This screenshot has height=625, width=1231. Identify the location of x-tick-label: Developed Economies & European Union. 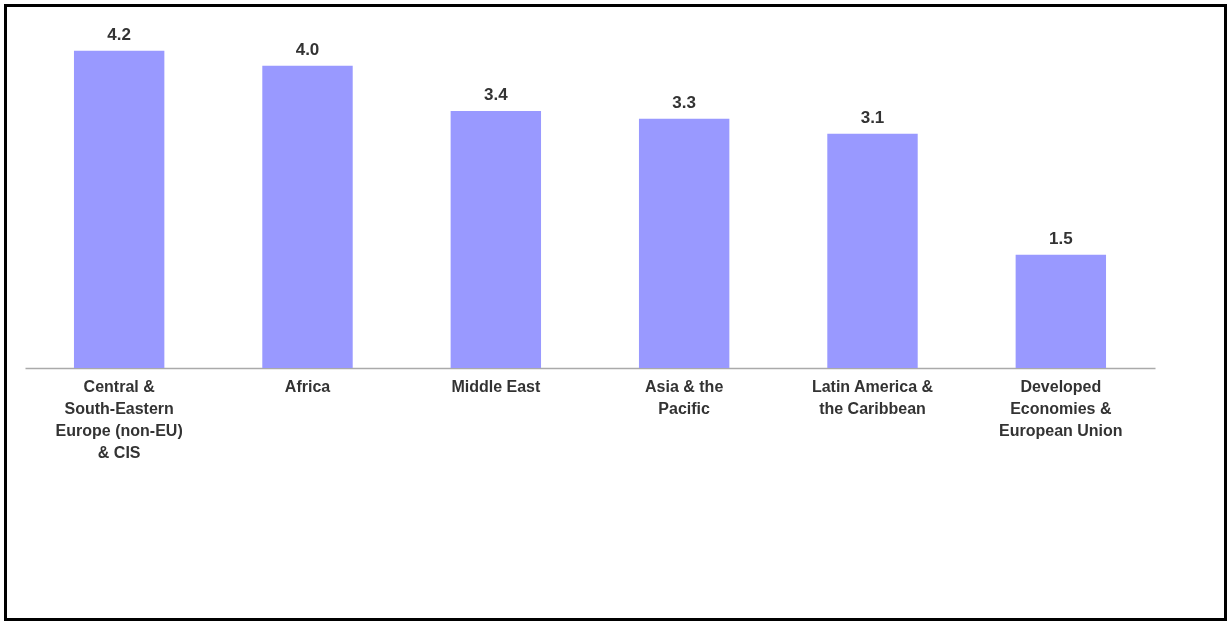
(1061, 408).